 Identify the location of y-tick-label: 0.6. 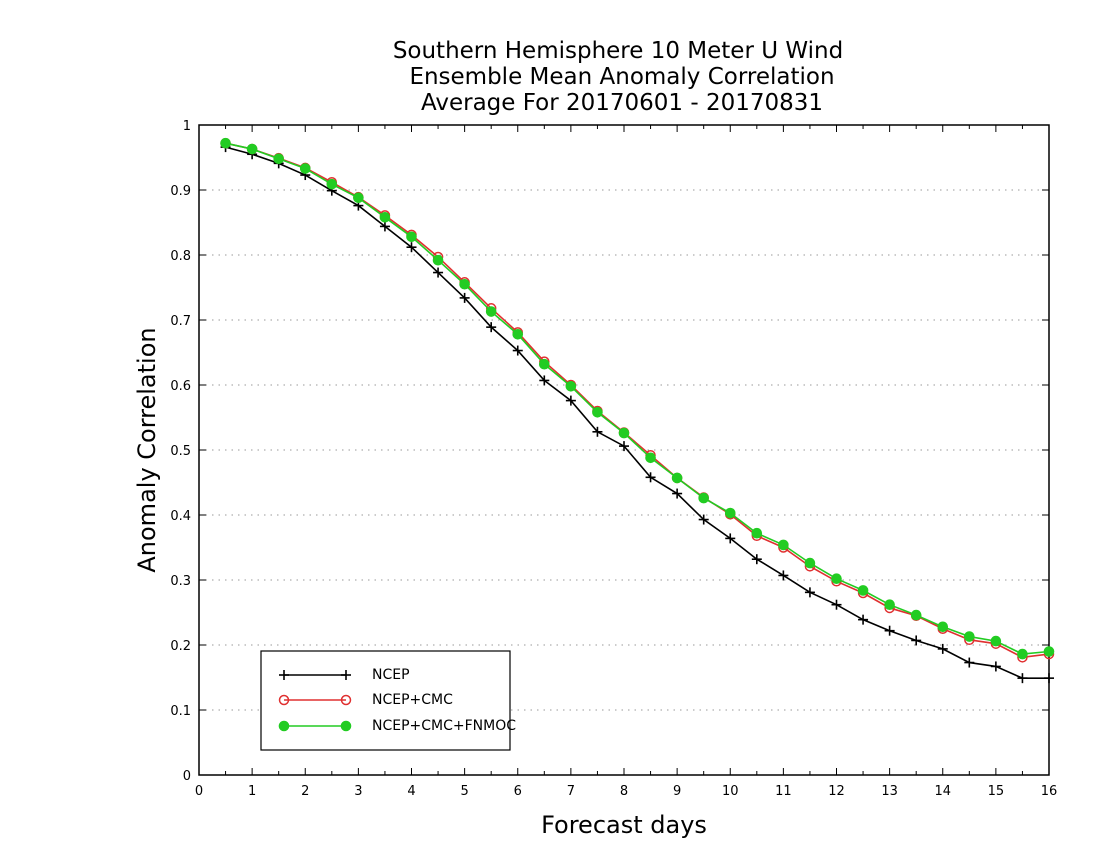
(180, 386).